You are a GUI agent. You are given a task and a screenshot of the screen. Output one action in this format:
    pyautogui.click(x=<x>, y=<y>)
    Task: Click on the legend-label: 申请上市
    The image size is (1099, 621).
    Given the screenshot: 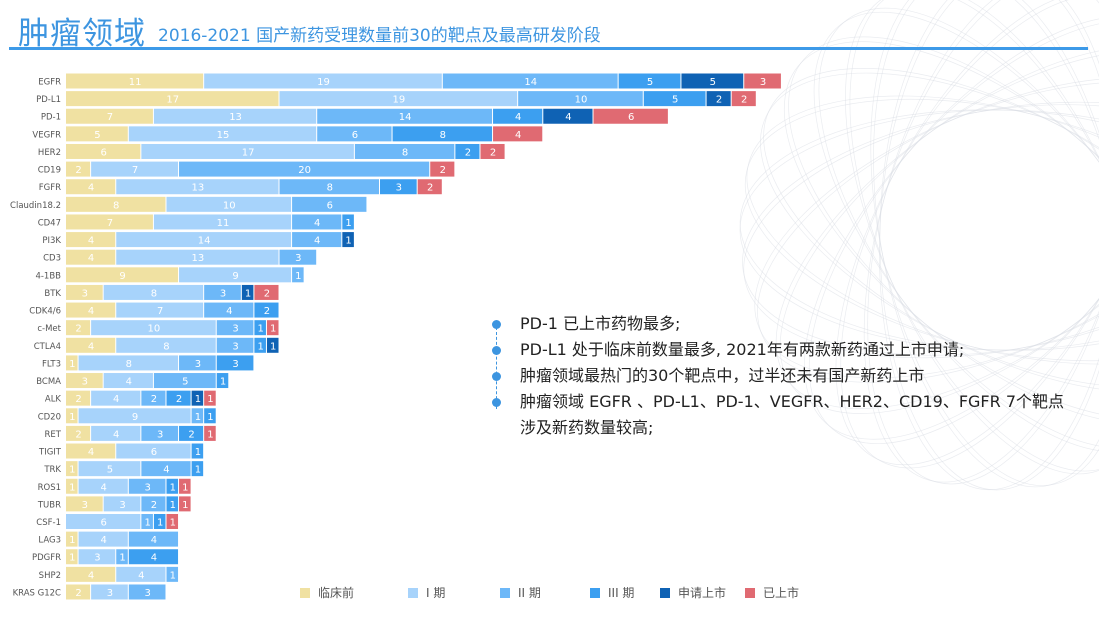 What is the action you would take?
    pyautogui.click(x=702, y=592)
    